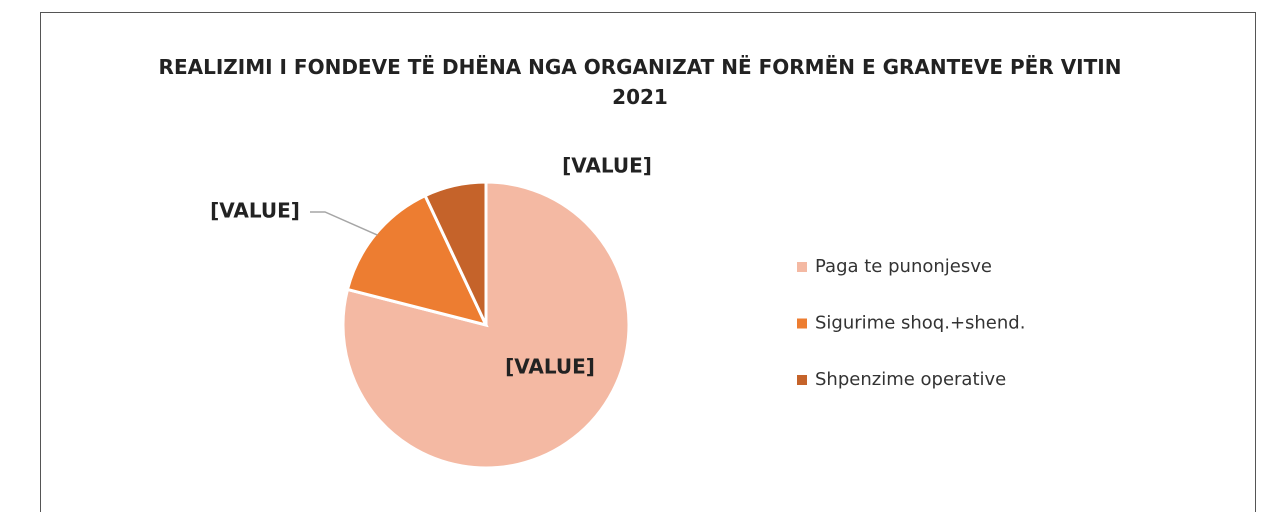 Image resolution: width=1268 pixels, height=512 pixels. I want to click on legend-label: Shpenzime operative, so click(910, 379).